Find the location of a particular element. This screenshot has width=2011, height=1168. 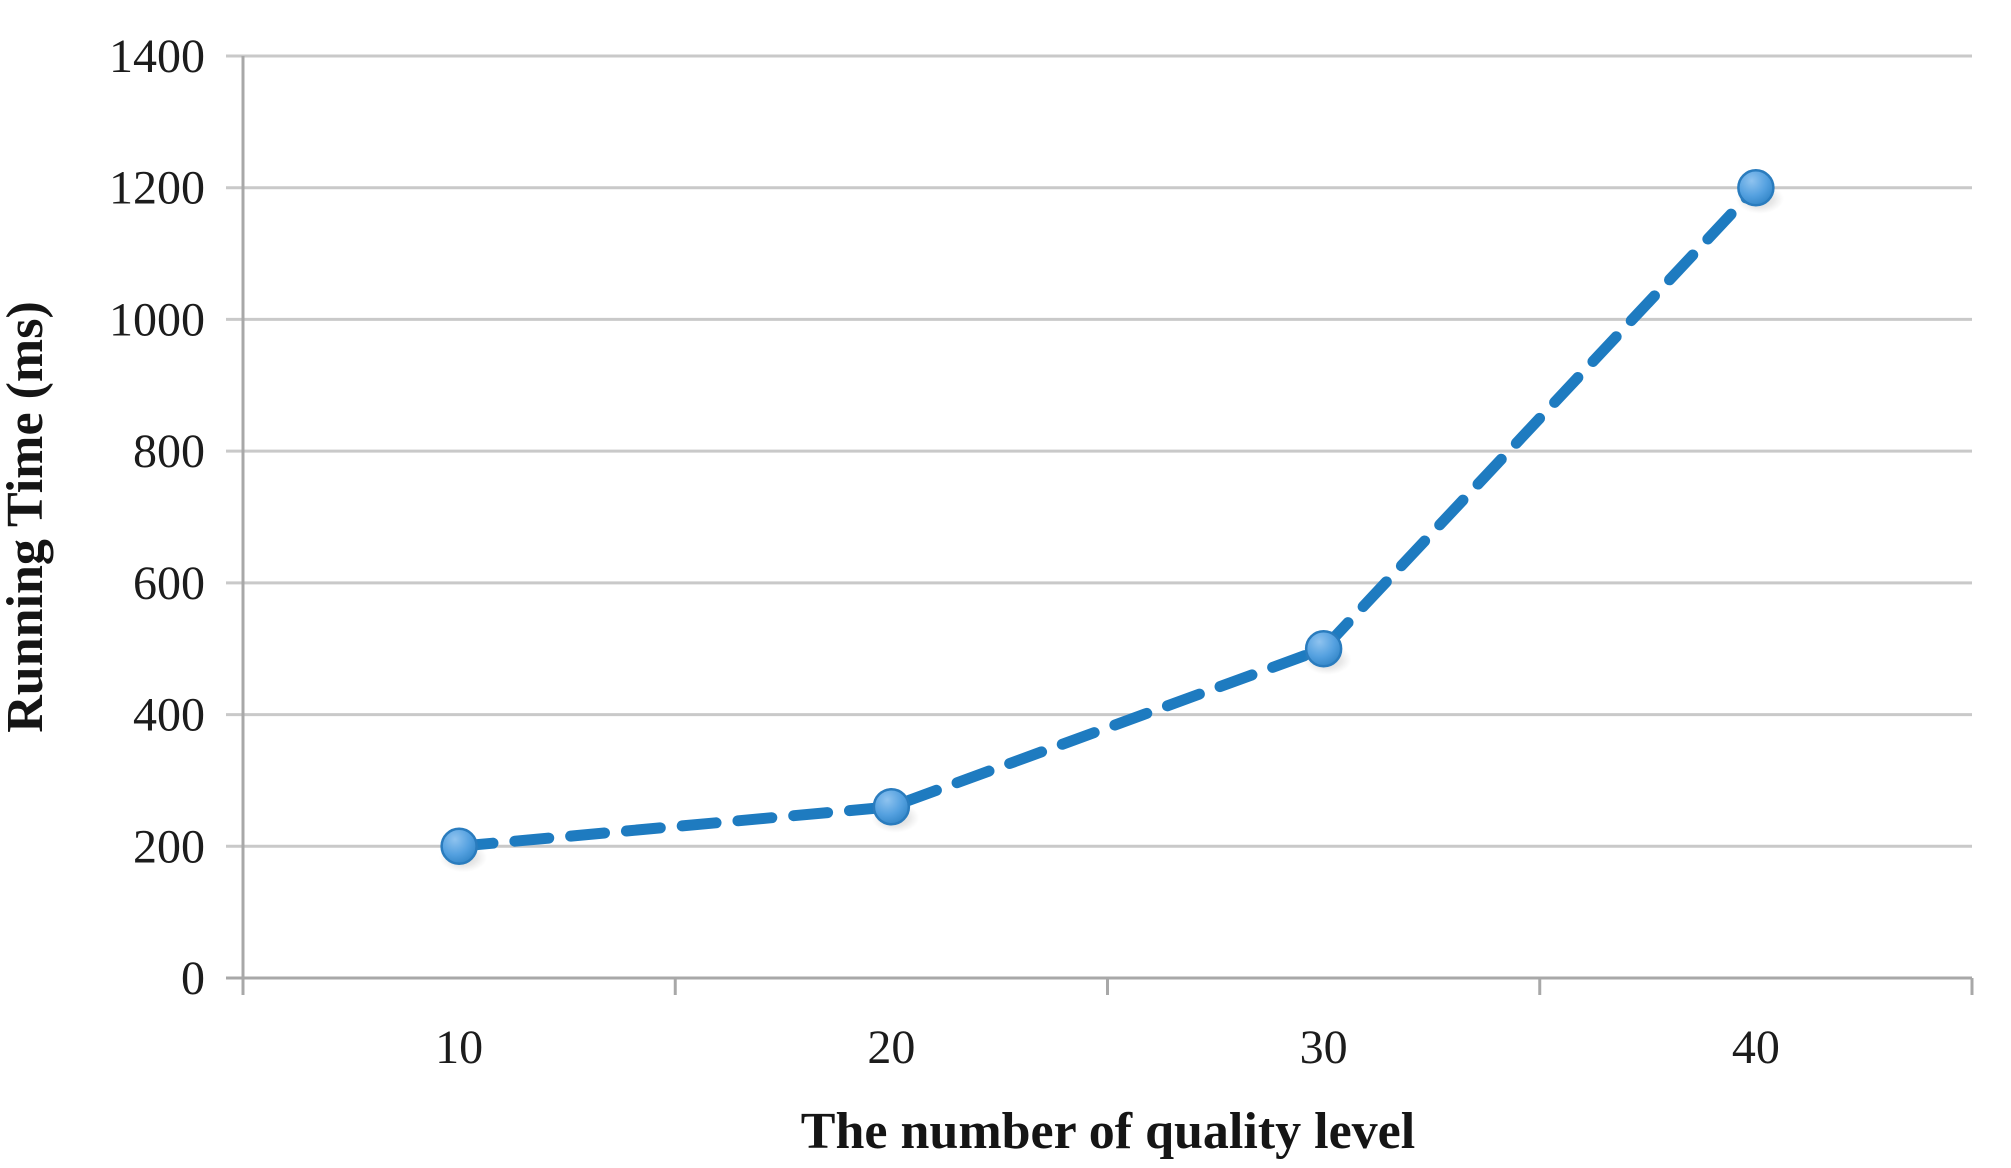

y-tick-label-1000: 1000 is located at coordinates (157, 319).